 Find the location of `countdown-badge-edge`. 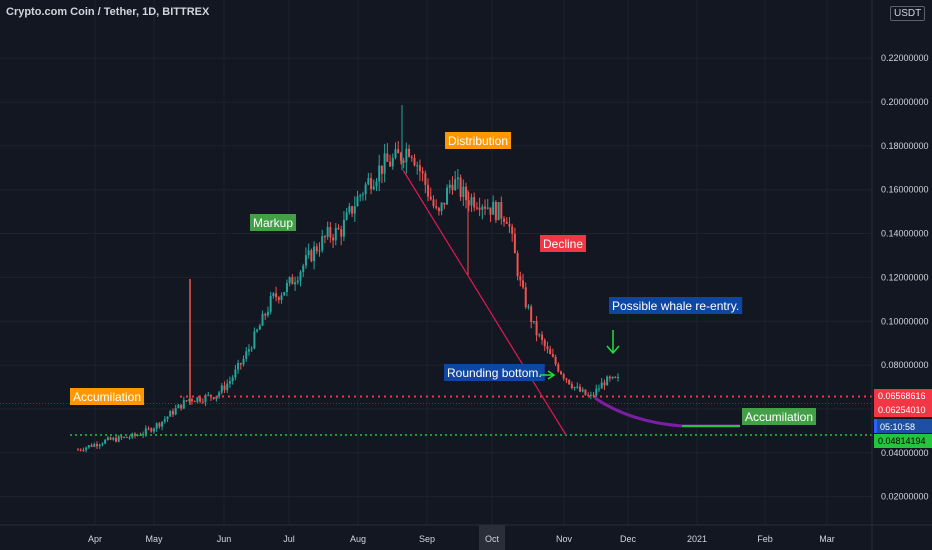

countdown-badge-edge is located at coordinates (875, 426).